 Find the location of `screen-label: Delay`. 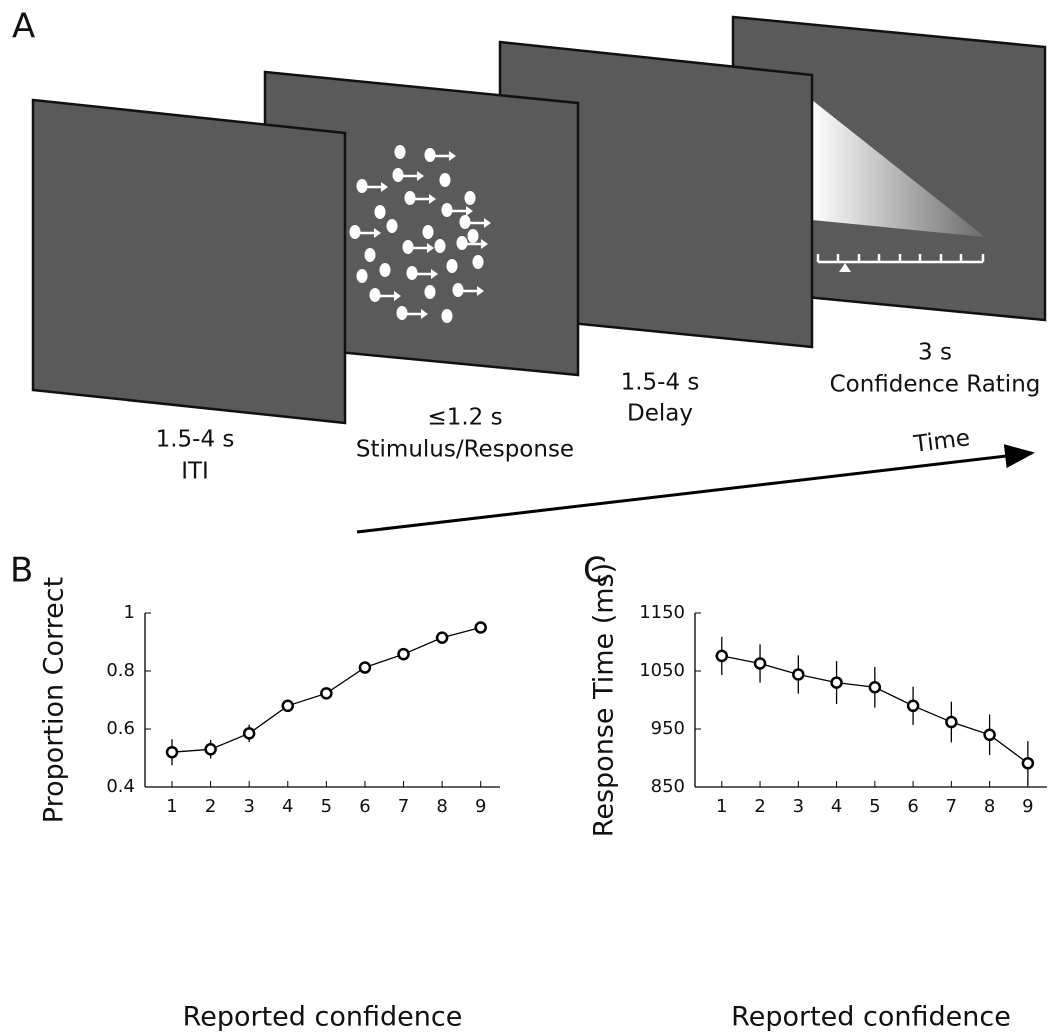

screen-label: Delay is located at coordinates (660, 414).